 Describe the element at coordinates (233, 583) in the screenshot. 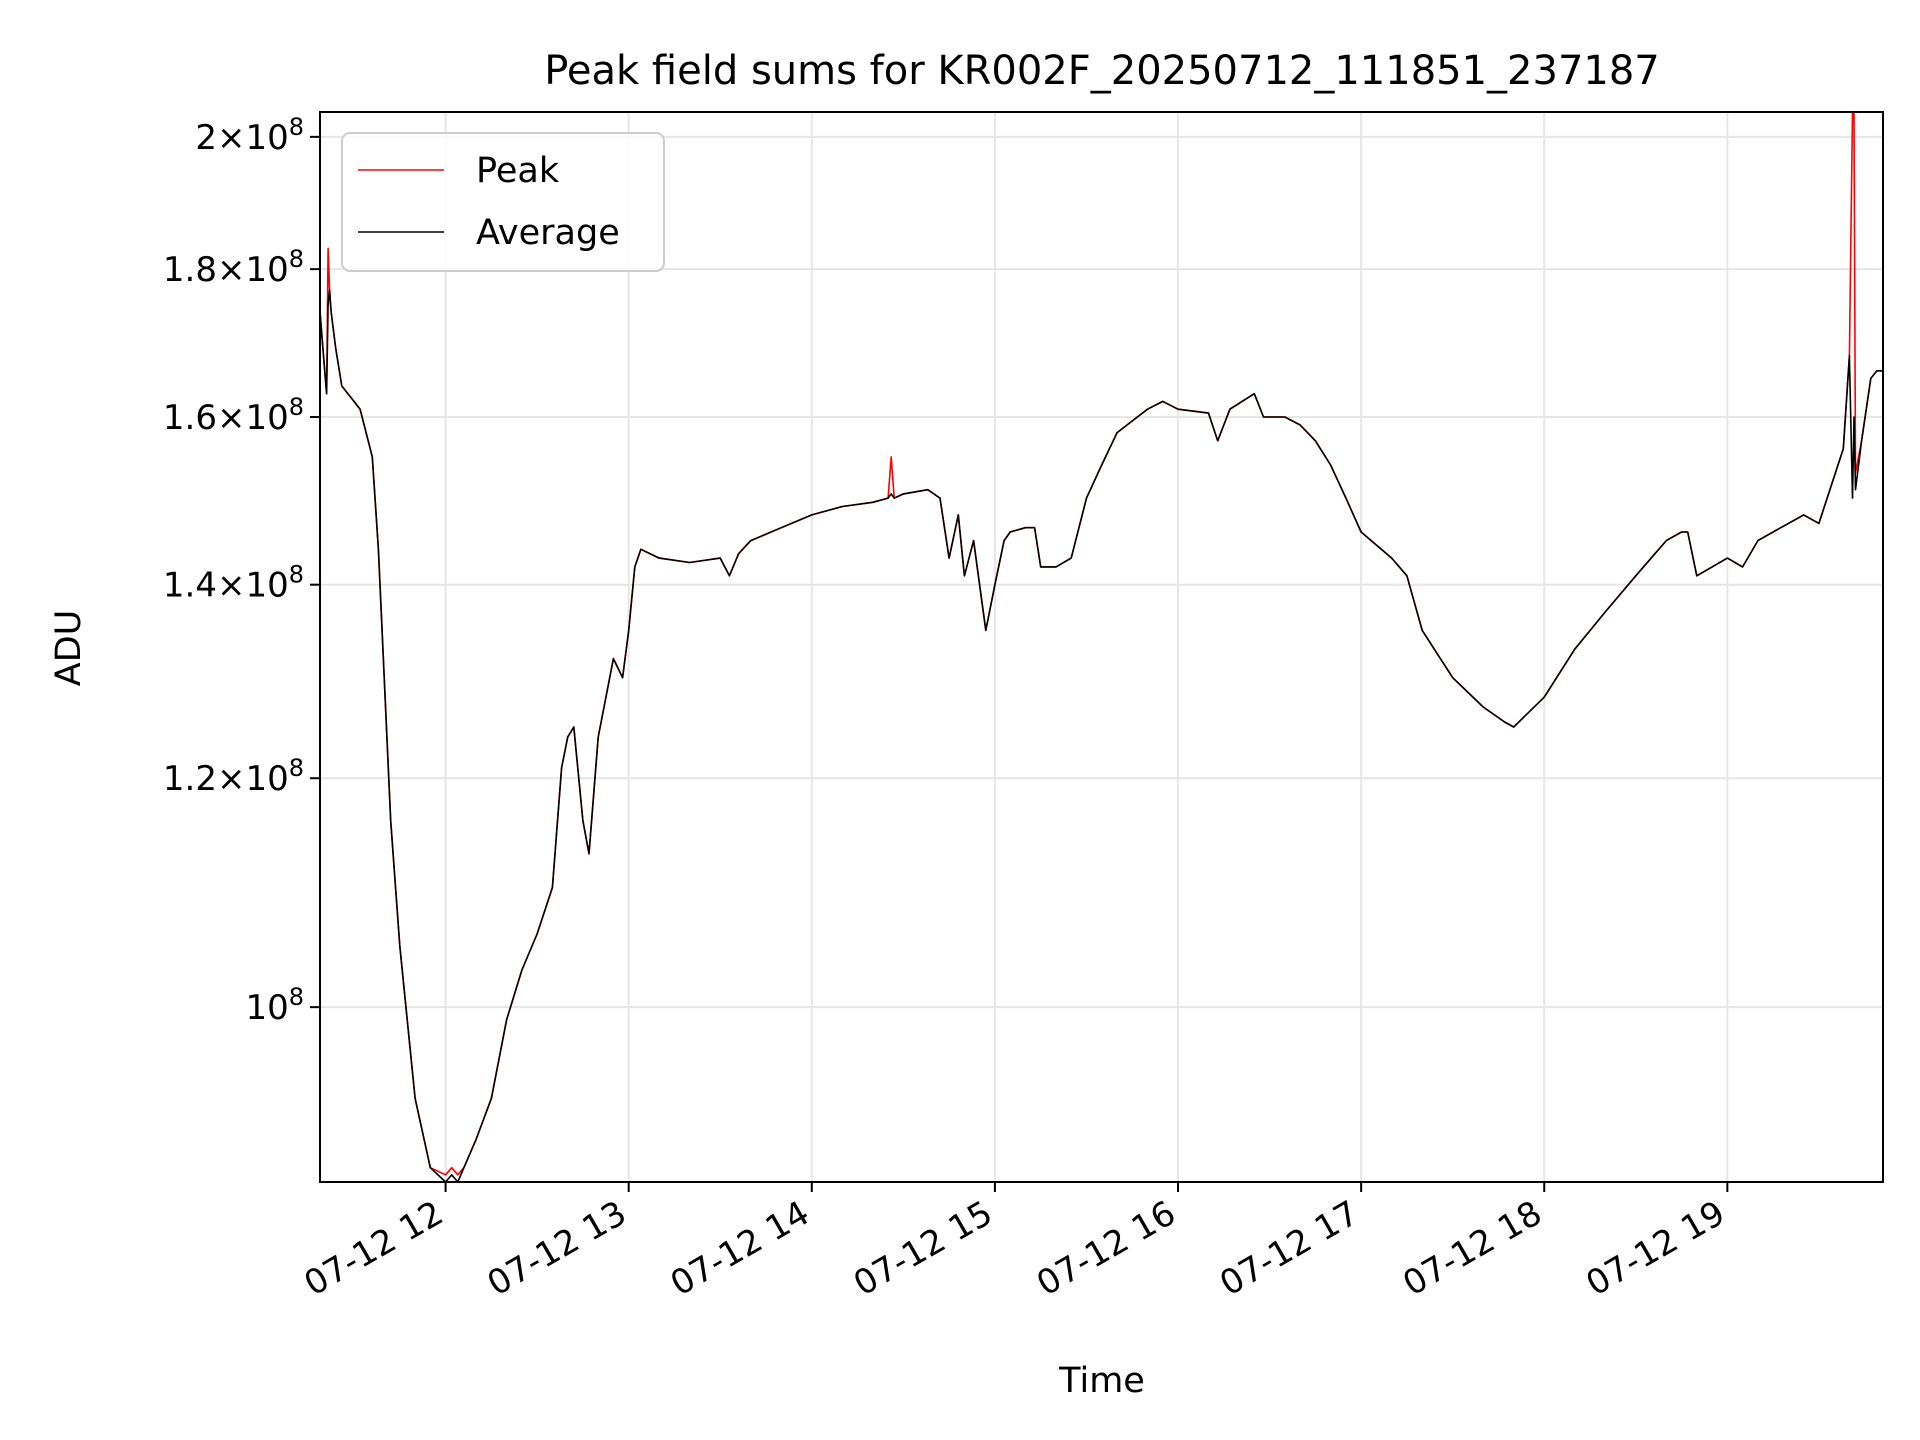

I see `y-tick-label: 1.4×108` at that location.